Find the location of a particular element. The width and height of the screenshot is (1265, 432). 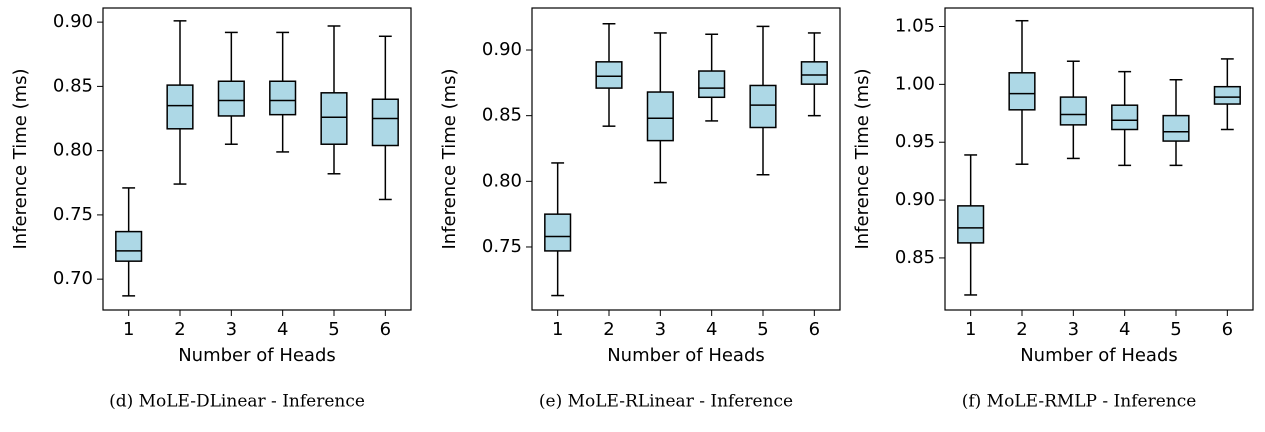

caption: (e) MoLE-RLinear - Inference is located at coordinates (666, 402).